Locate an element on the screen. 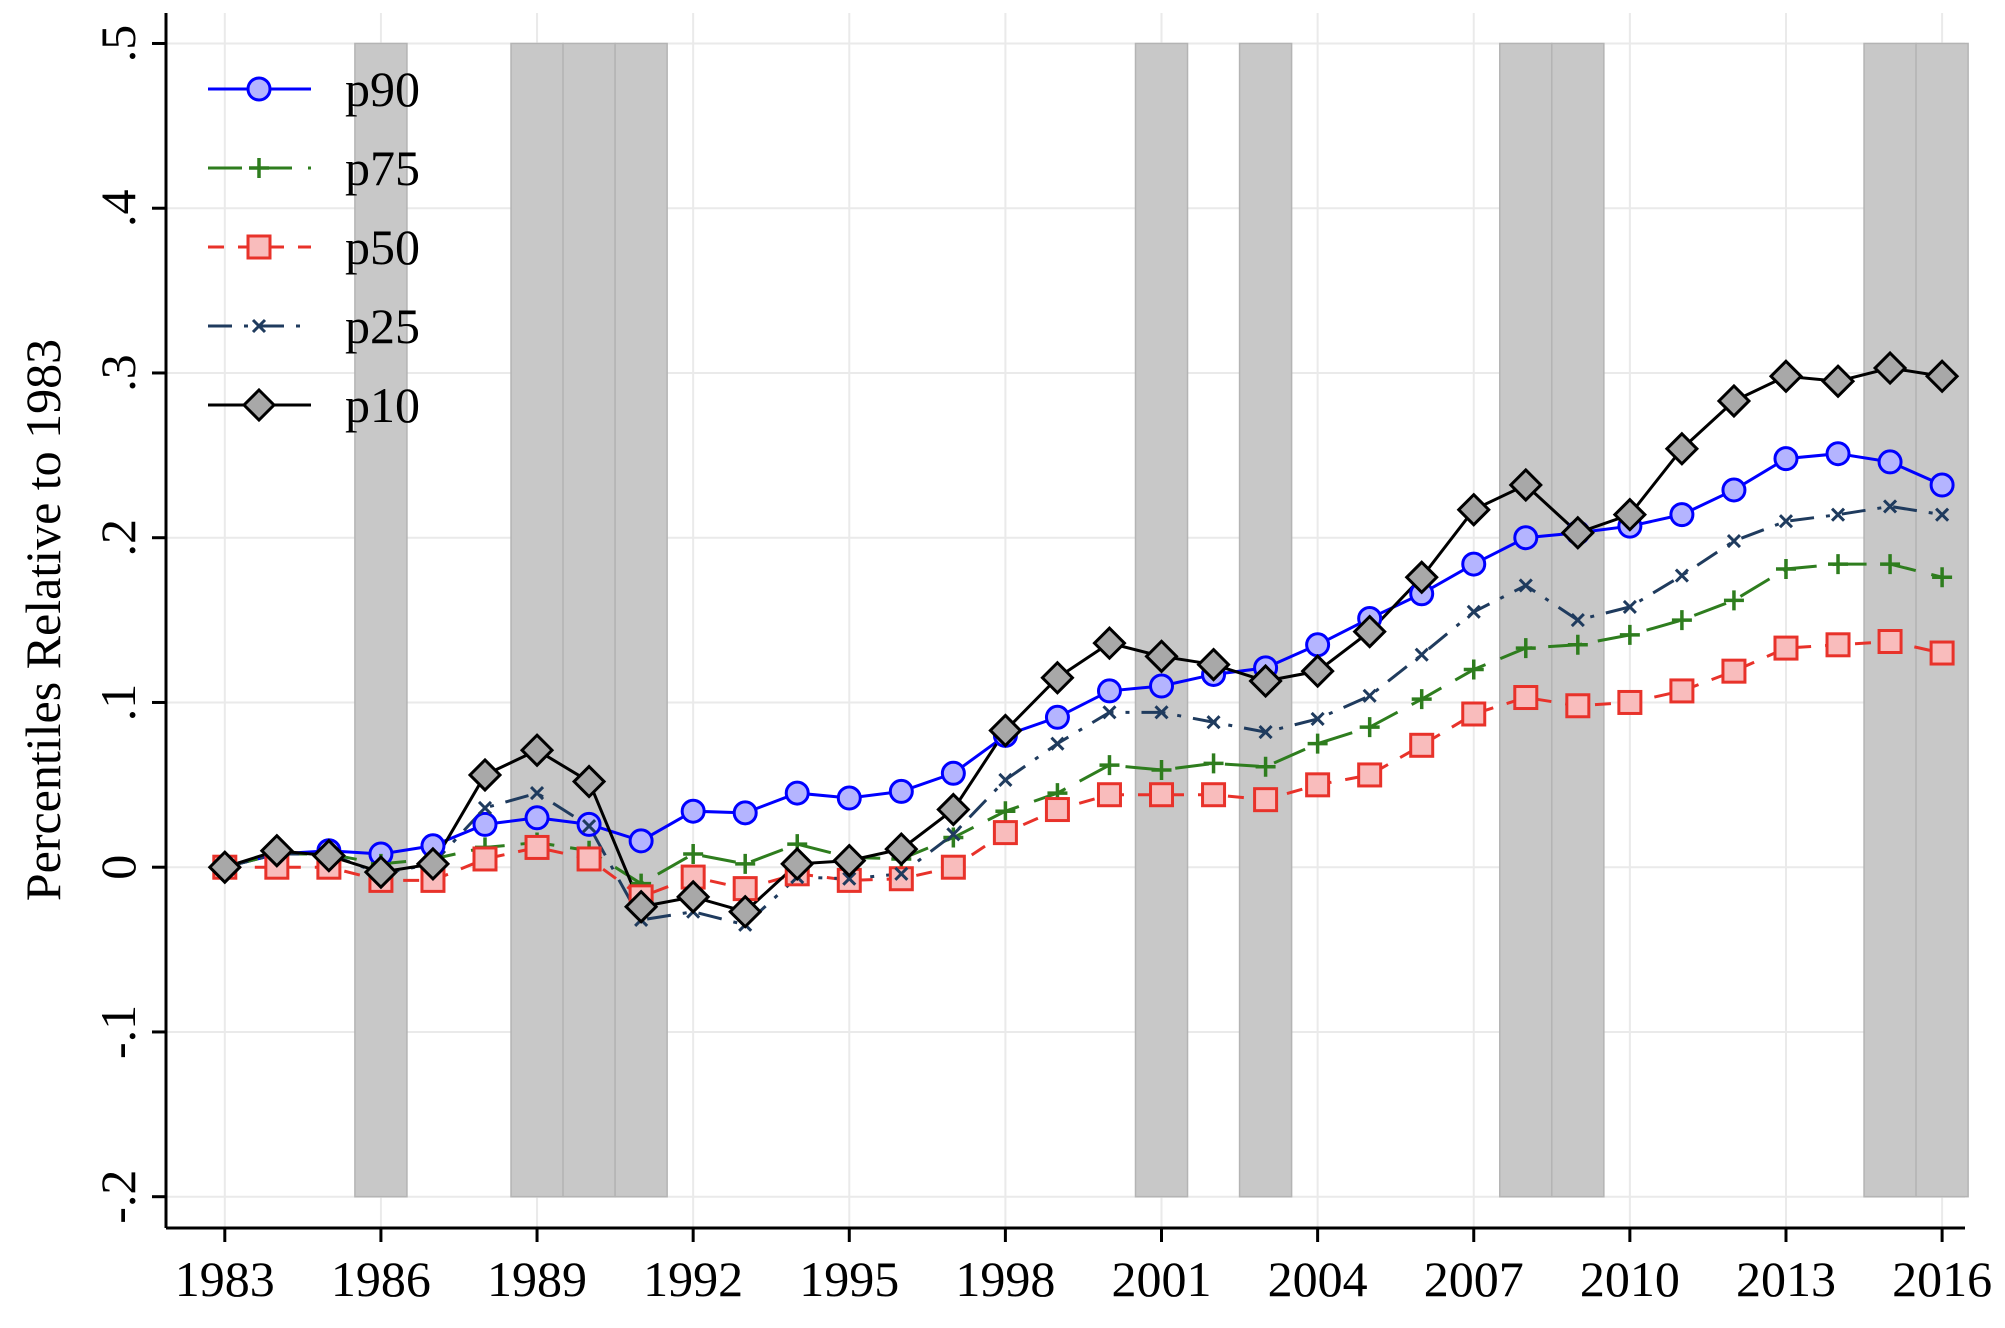  x-tick-label: 1992 is located at coordinates (693, 1279).